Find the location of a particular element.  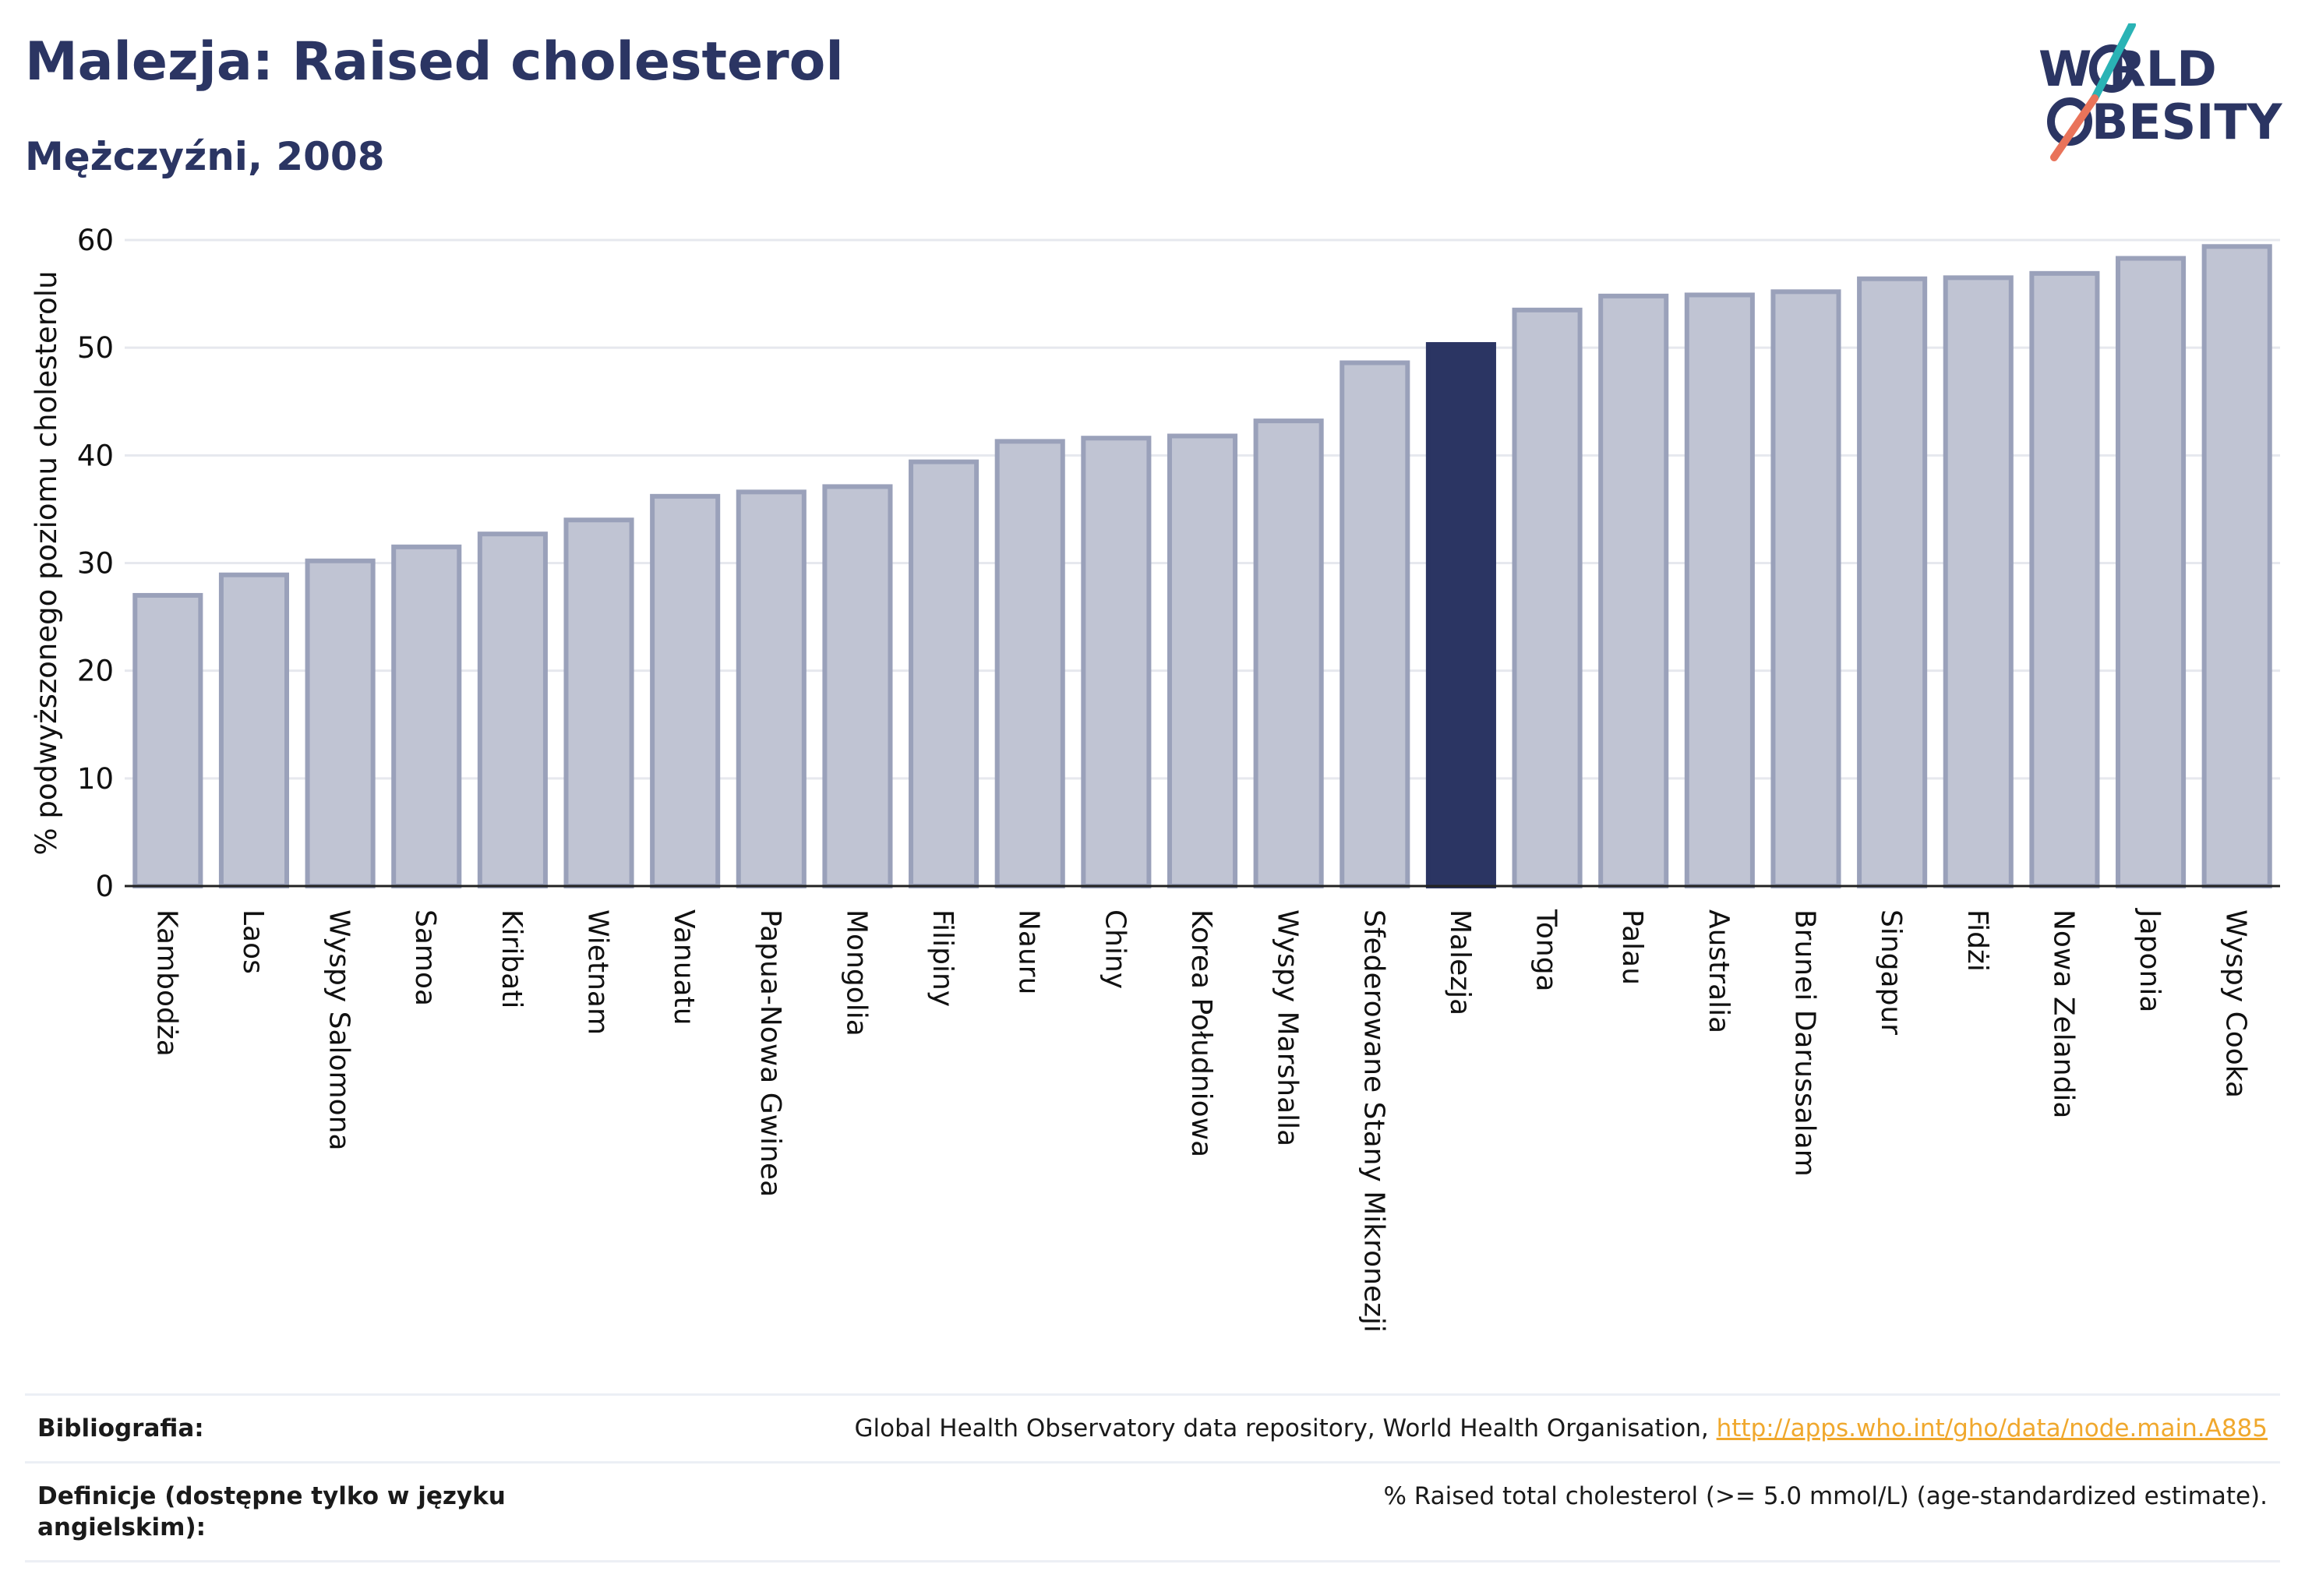

y-tick-label: 30 is located at coordinates (95, 564).